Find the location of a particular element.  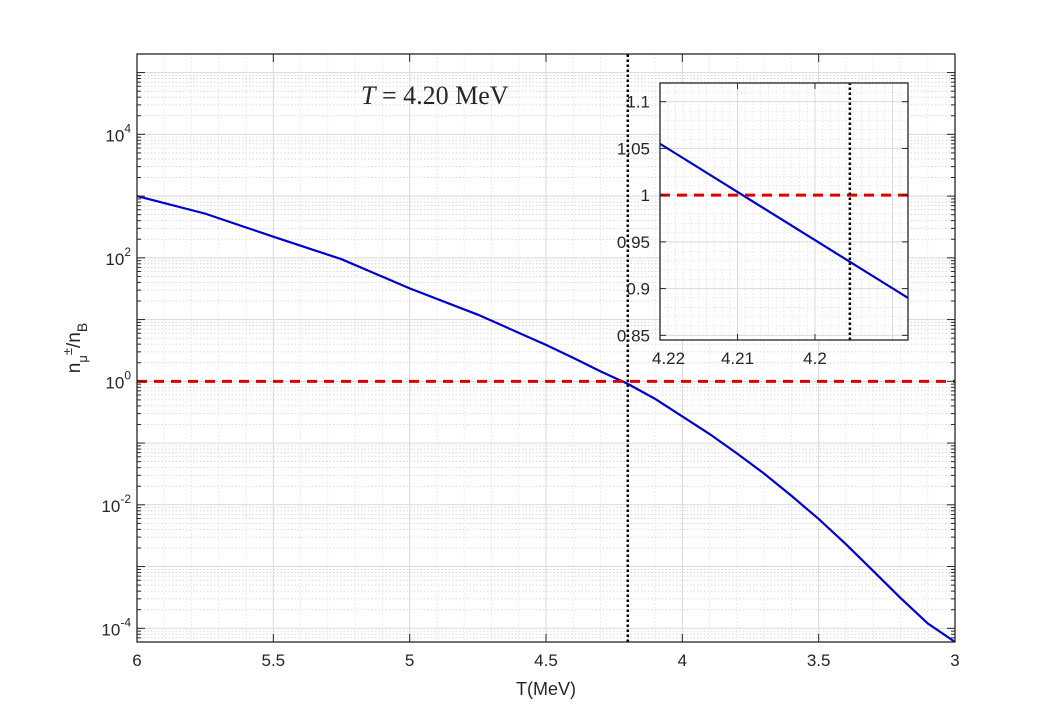

inset-y-tick-label: 1.1 is located at coordinates (638, 102).